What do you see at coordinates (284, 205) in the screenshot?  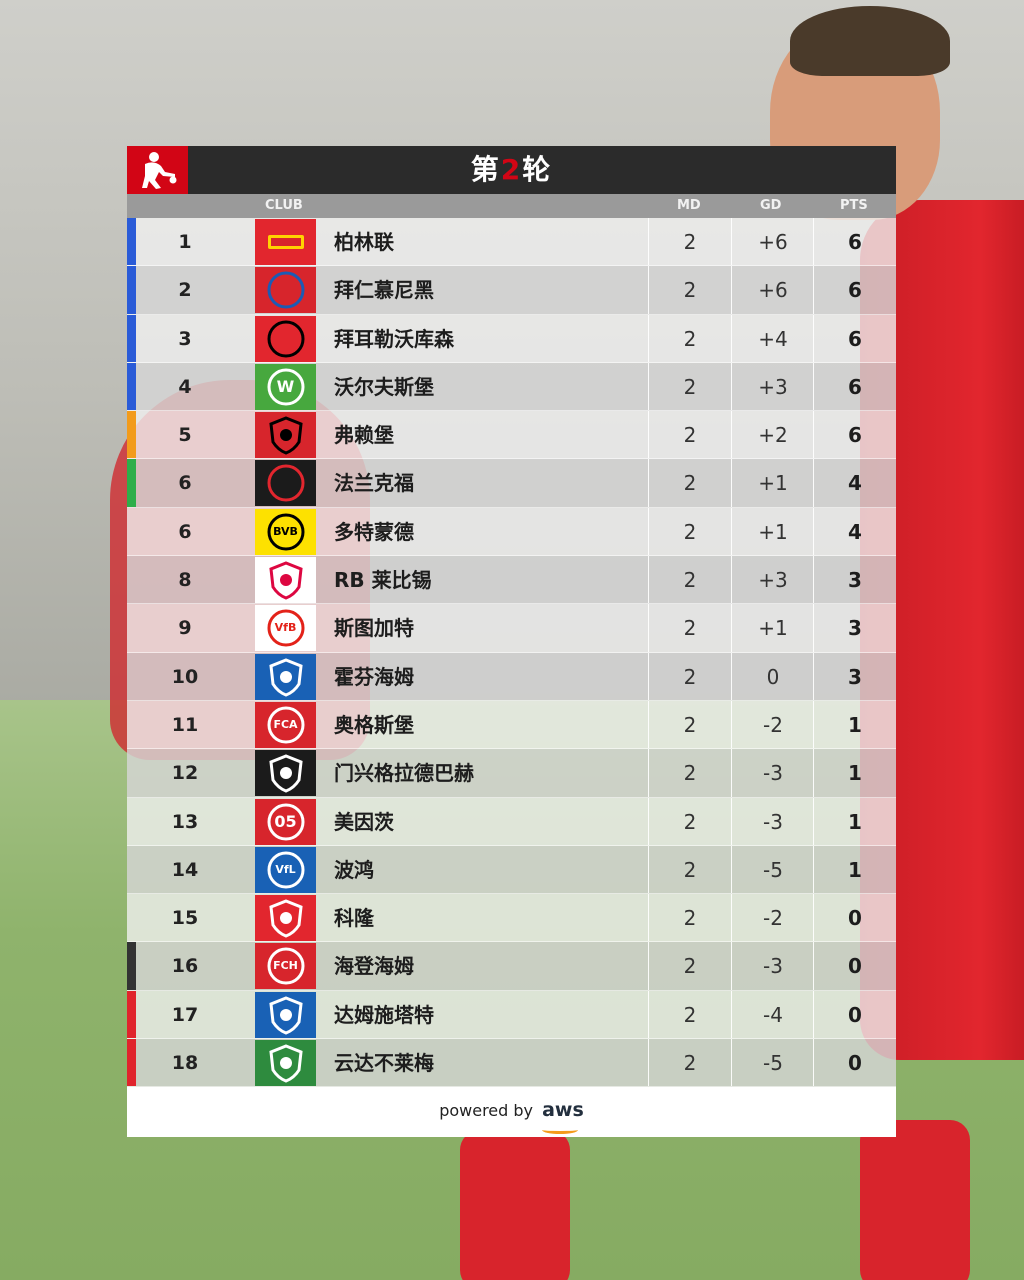 I see `column-club: CLUB` at bounding box center [284, 205].